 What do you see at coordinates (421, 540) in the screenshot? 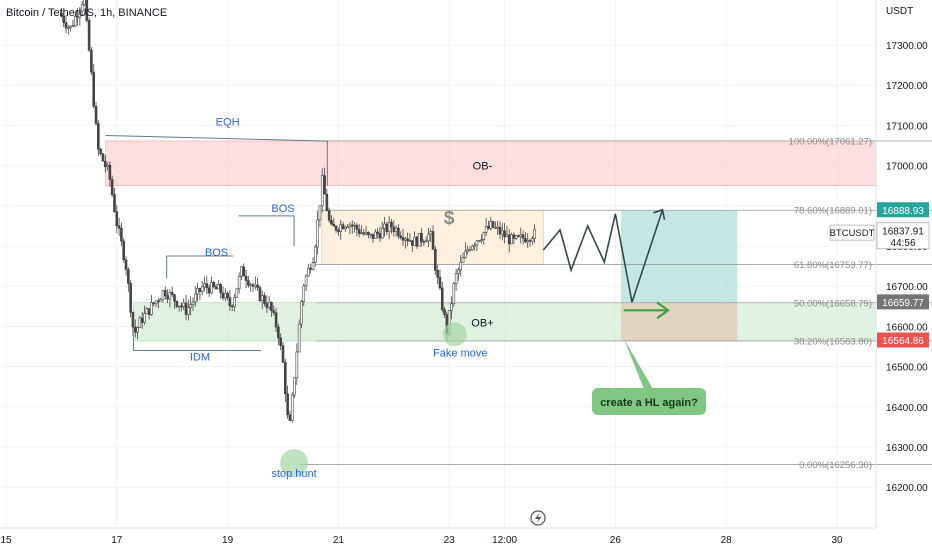
I see `time-axis: 15 17 19 21 23 12:00 26 28 30` at bounding box center [421, 540].